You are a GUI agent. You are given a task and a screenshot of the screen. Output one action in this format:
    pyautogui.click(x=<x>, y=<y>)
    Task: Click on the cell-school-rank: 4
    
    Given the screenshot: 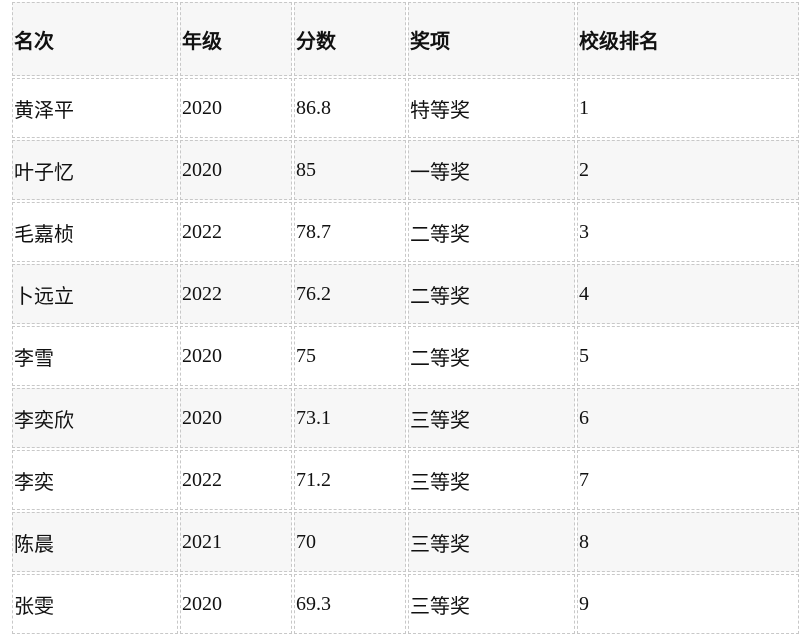 What is the action you would take?
    pyautogui.click(x=688, y=294)
    